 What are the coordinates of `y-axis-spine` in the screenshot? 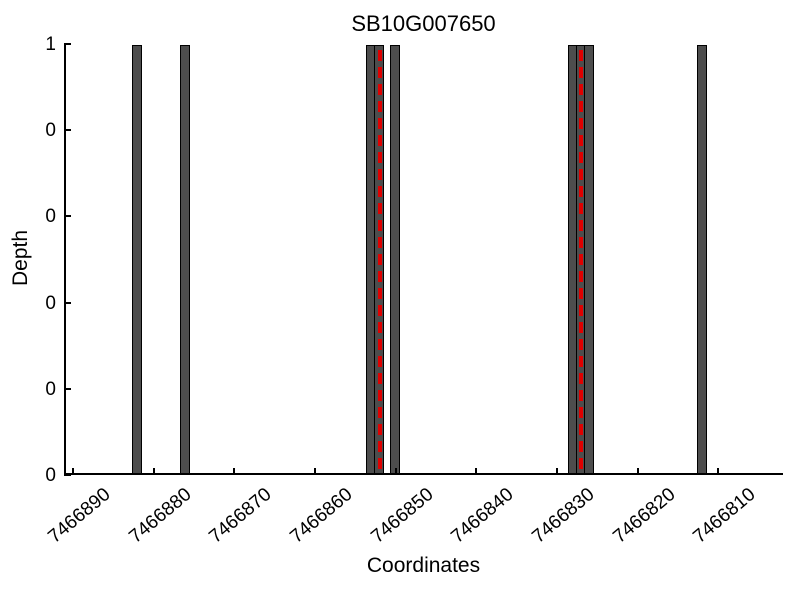 It's located at (65, 259).